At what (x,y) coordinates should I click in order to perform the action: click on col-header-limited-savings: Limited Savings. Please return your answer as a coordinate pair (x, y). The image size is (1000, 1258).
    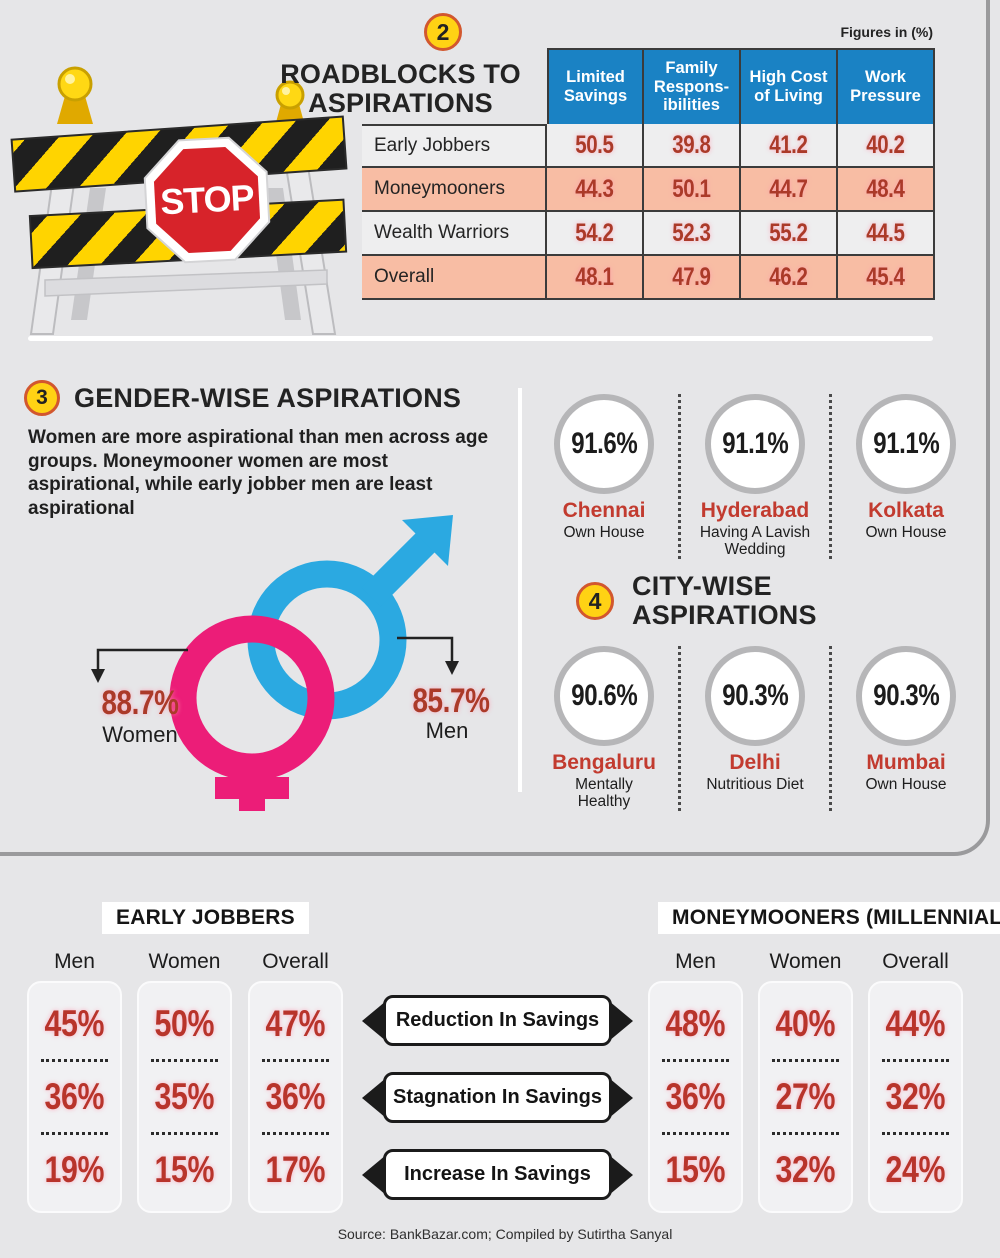
    Looking at the image, I should click on (595, 86).